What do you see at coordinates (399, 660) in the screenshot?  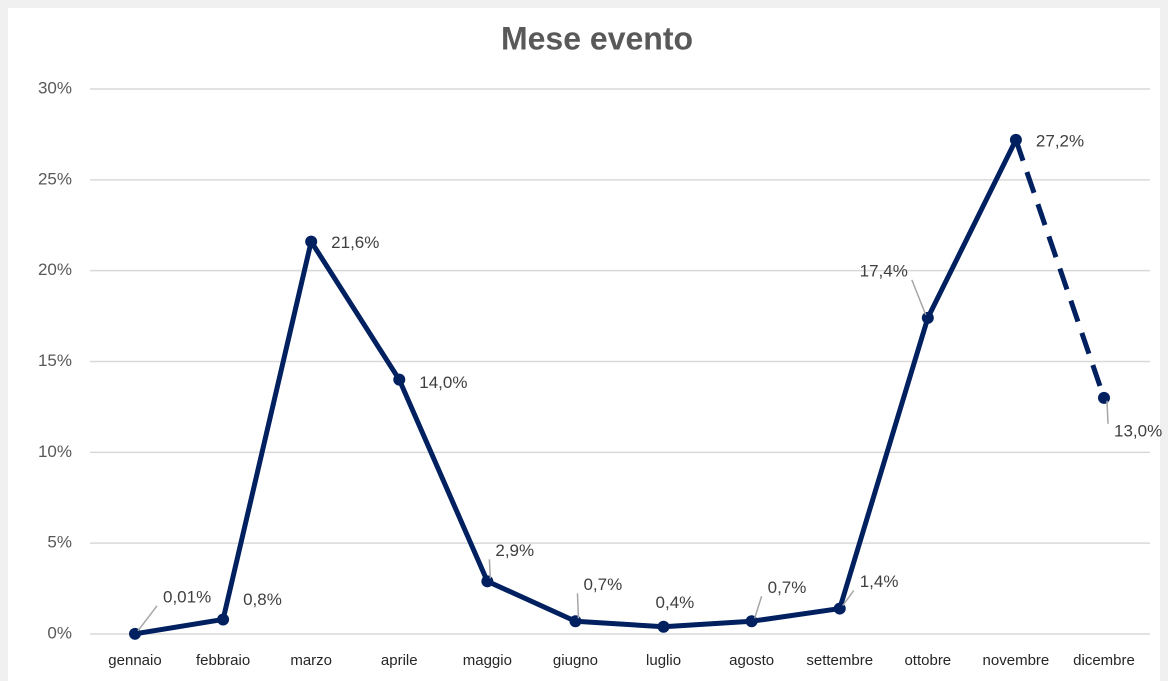 I see `x-tick-label: aprile` at bounding box center [399, 660].